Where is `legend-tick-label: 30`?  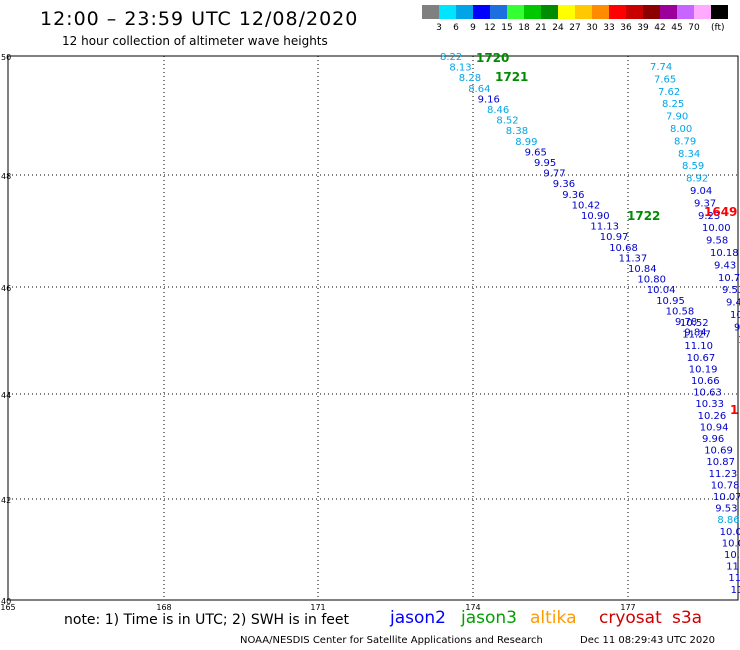
legend-tick-label: 30 is located at coordinates (592, 28).